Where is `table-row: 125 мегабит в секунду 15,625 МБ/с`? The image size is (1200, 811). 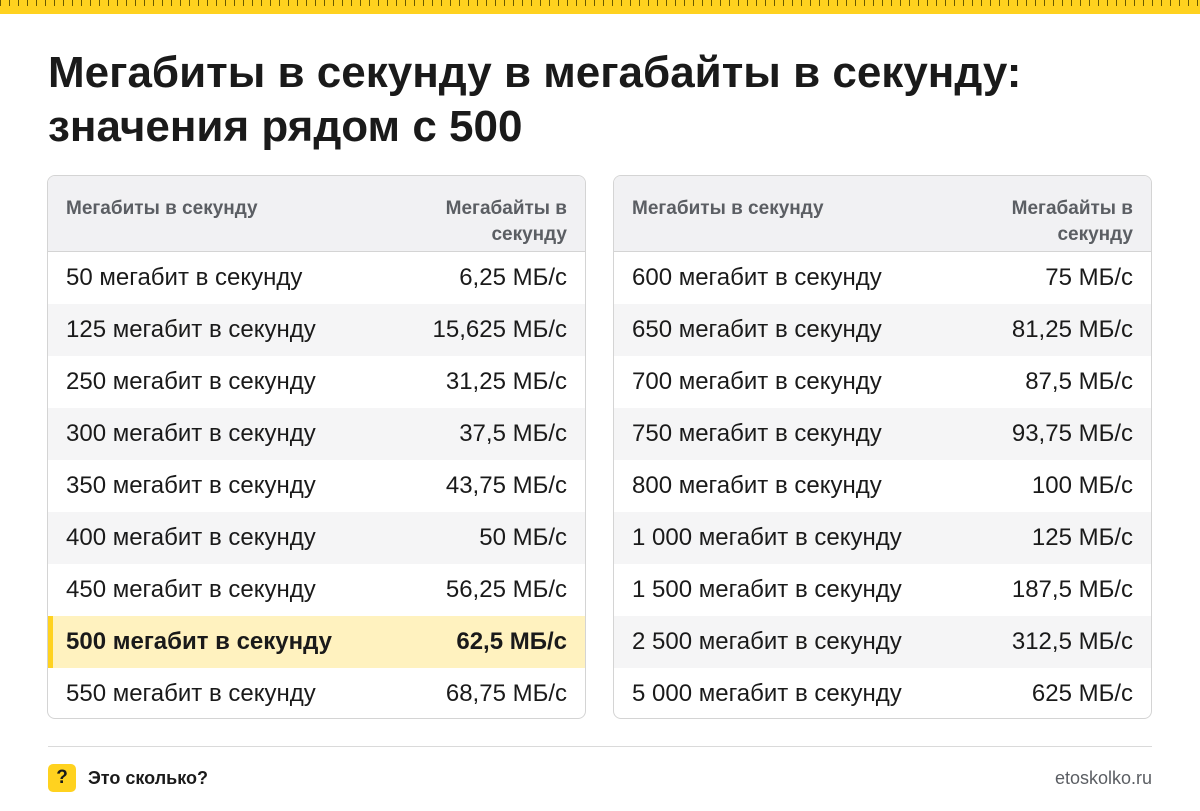 table-row: 125 мегабит в секунду 15,625 МБ/с is located at coordinates (316, 330).